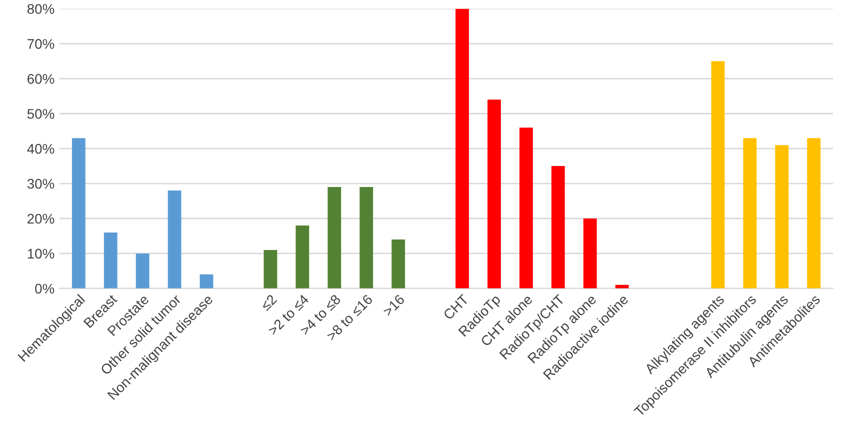  What do you see at coordinates (40, 9) in the screenshot?
I see `y-tick-label: 80%` at bounding box center [40, 9].